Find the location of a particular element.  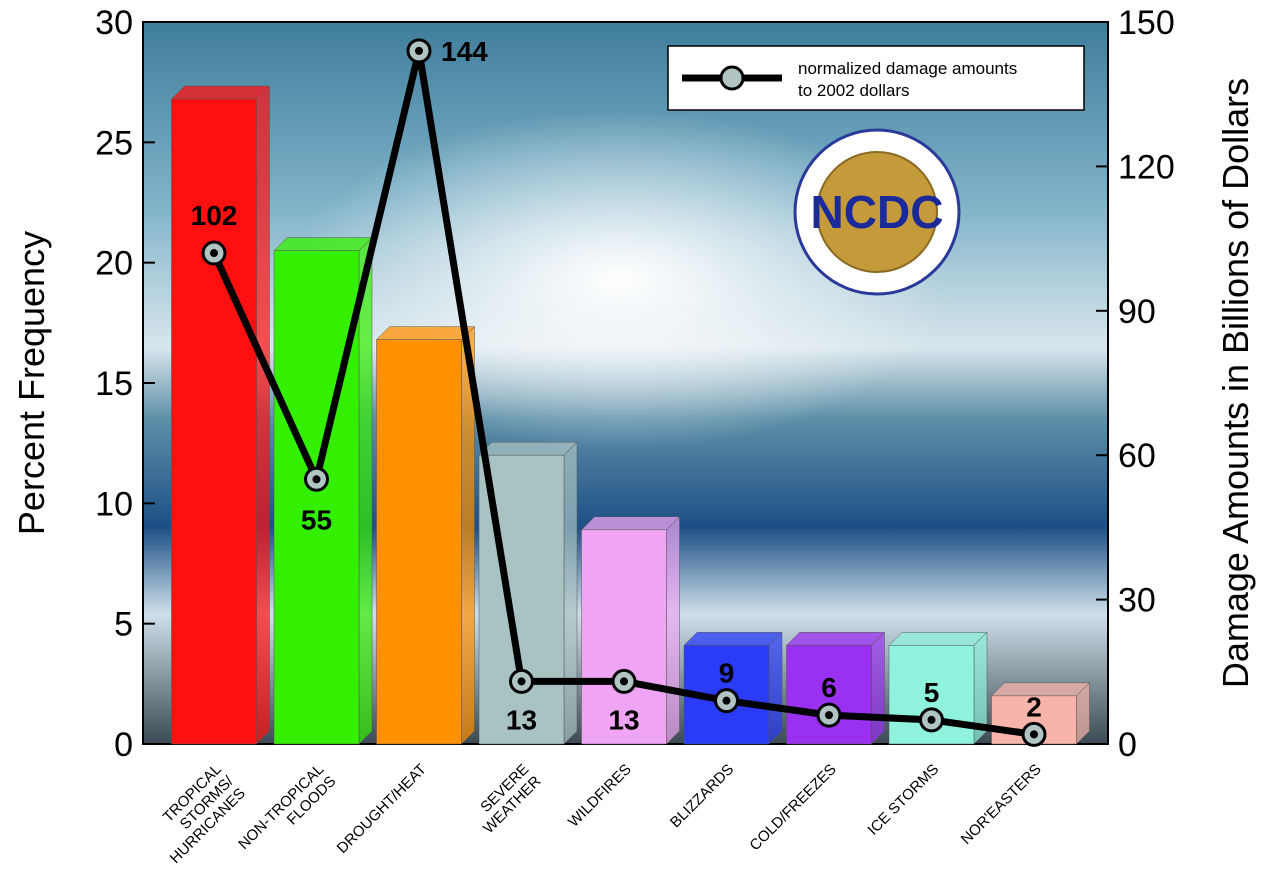

y-tick-label: 15 is located at coordinates (114, 384).